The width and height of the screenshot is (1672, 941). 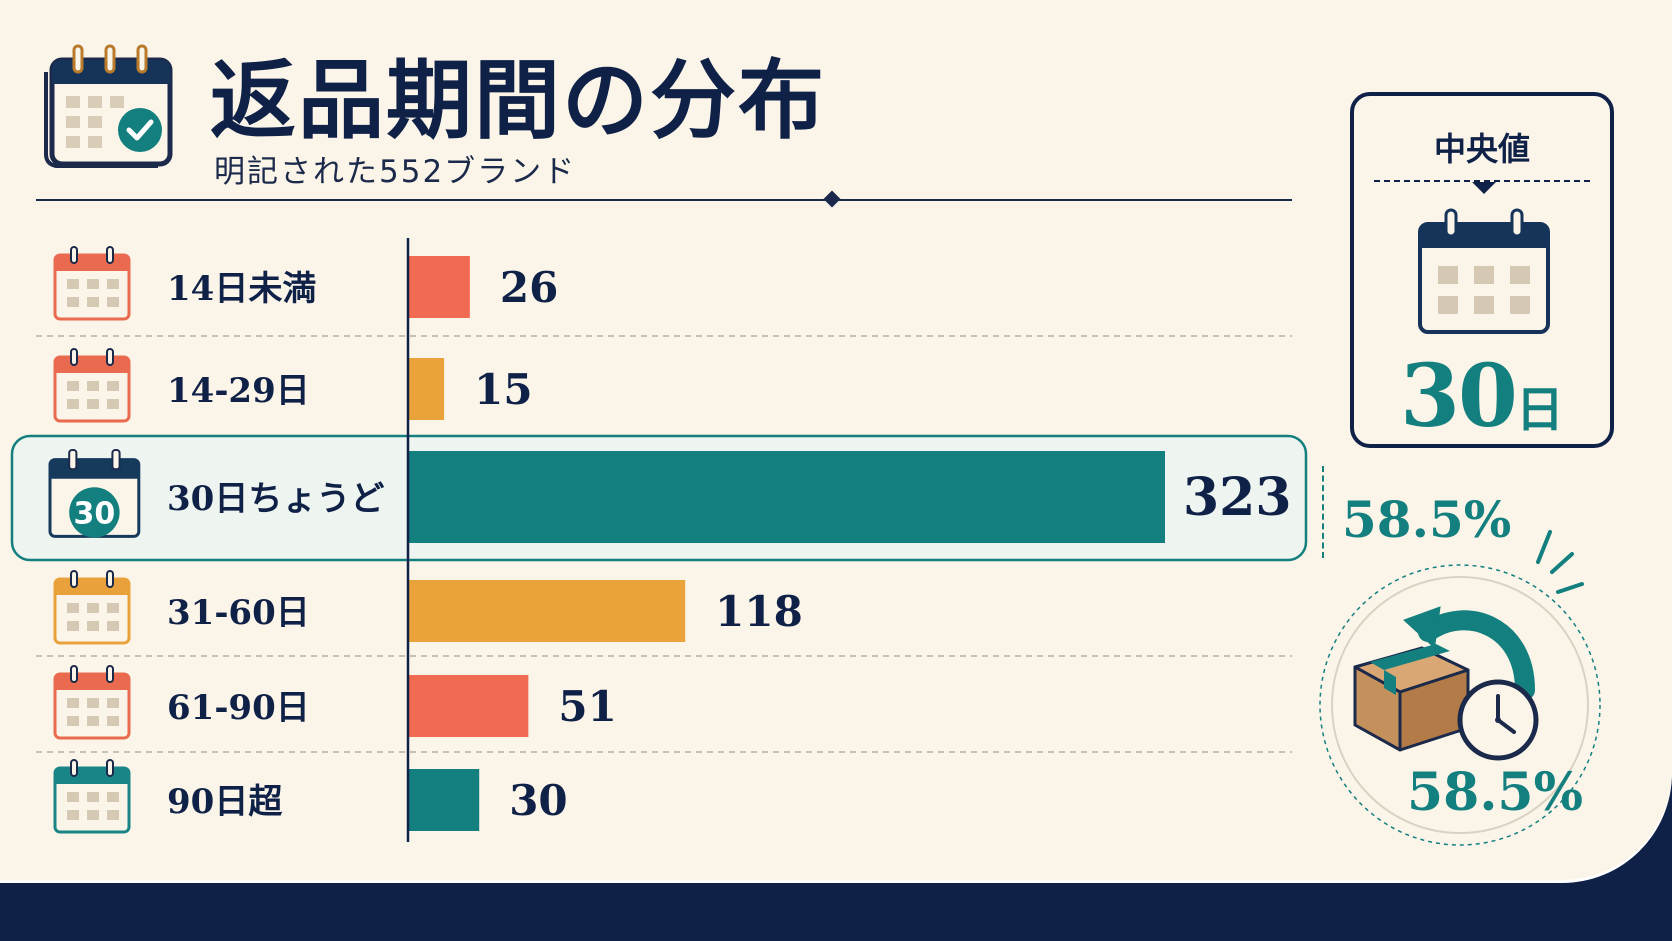 What do you see at coordinates (664, 200) in the screenshot?
I see `title-divider` at bounding box center [664, 200].